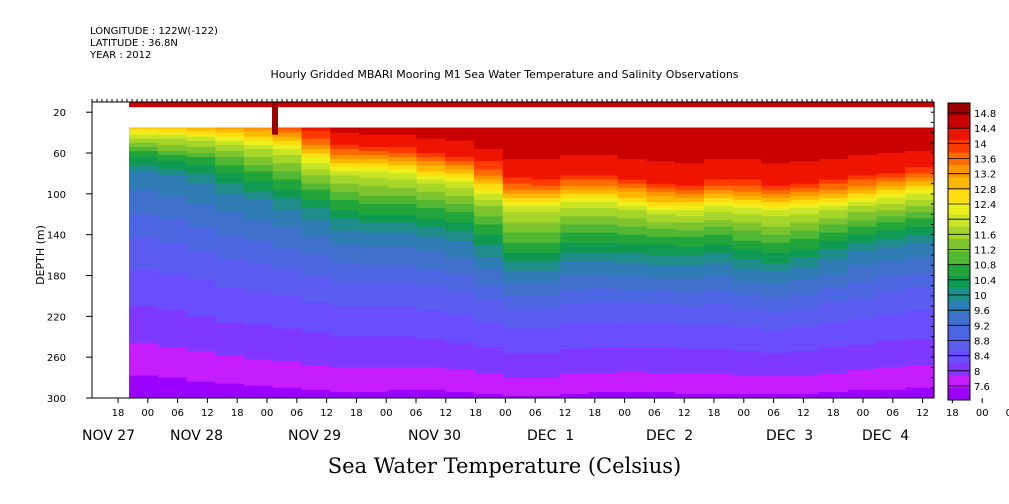  Describe the element at coordinates (56, 317) in the screenshot. I see `y-tick-label: 220` at that location.